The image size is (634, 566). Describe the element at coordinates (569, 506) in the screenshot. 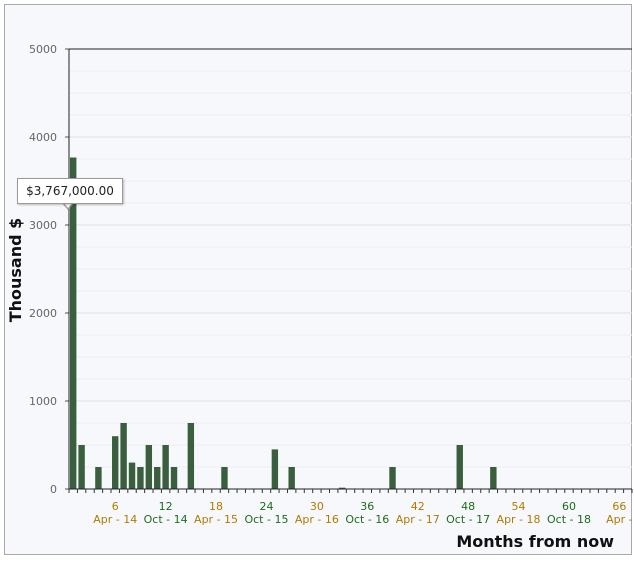

I see `x-tick-label: 60` at that location.